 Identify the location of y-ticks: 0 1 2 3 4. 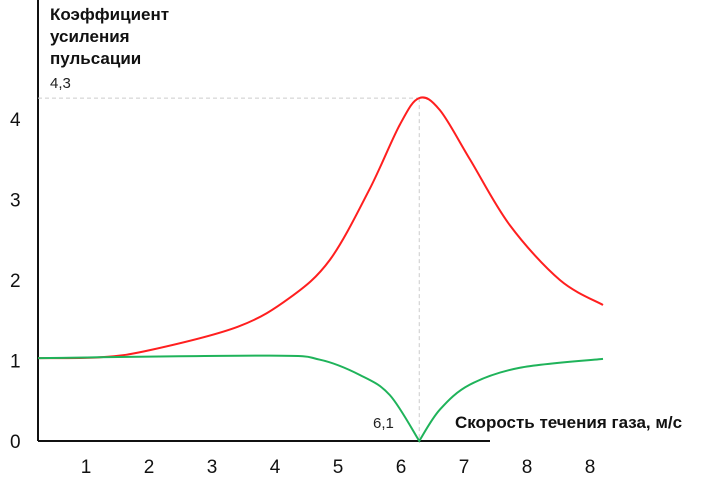
(15, 281).